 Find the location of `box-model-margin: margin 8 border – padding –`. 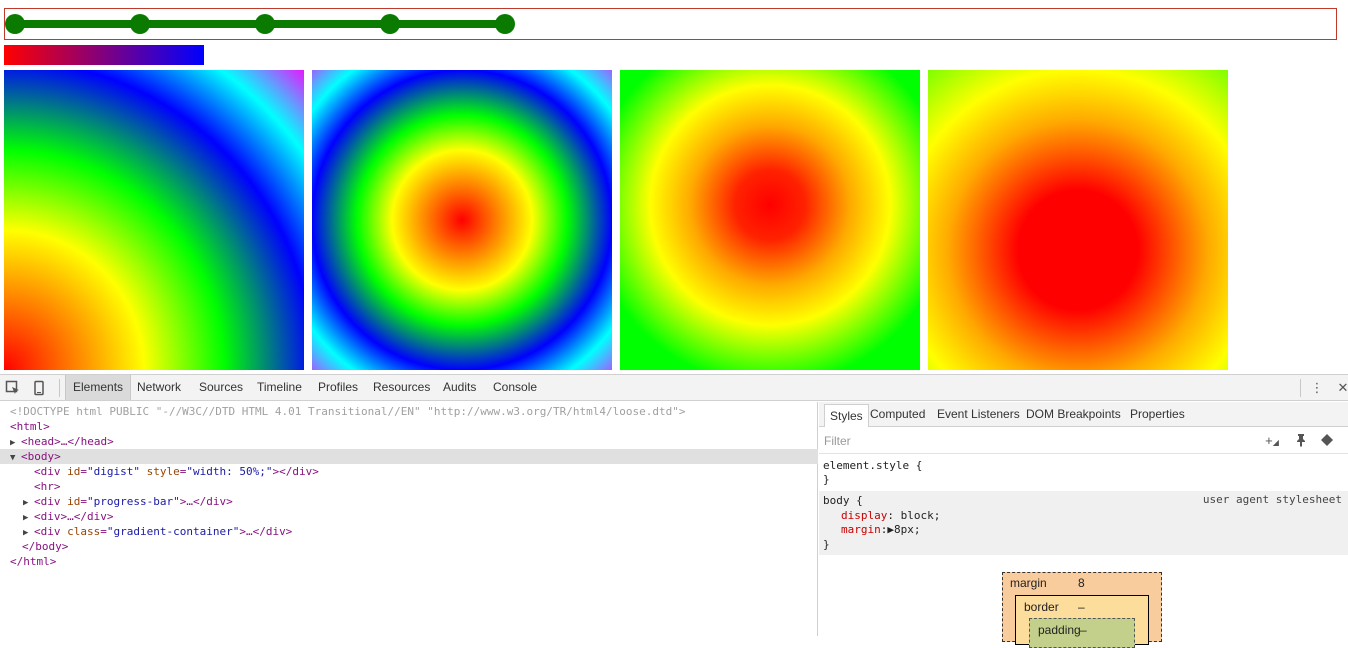

box-model-margin: margin 8 border – padding – is located at coordinates (1082, 610).